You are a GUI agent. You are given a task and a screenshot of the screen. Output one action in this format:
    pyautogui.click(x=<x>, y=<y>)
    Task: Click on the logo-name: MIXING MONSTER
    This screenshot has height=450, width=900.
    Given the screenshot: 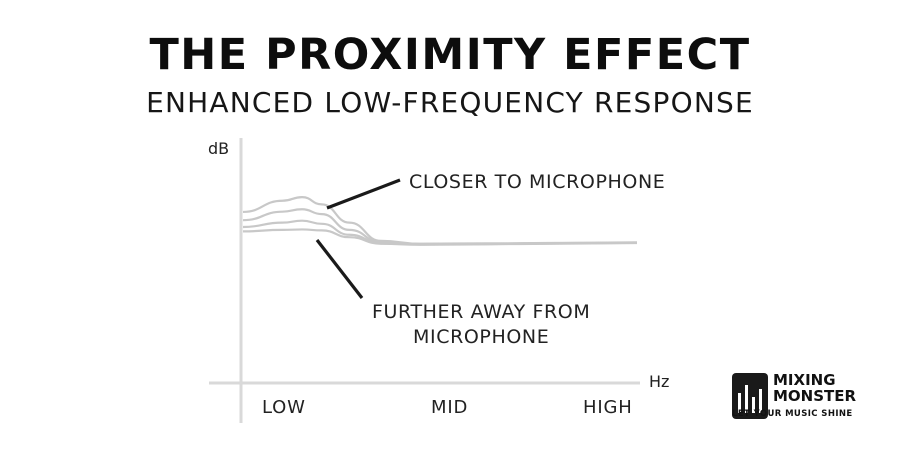 What is the action you would take?
    pyautogui.click(x=814, y=388)
    